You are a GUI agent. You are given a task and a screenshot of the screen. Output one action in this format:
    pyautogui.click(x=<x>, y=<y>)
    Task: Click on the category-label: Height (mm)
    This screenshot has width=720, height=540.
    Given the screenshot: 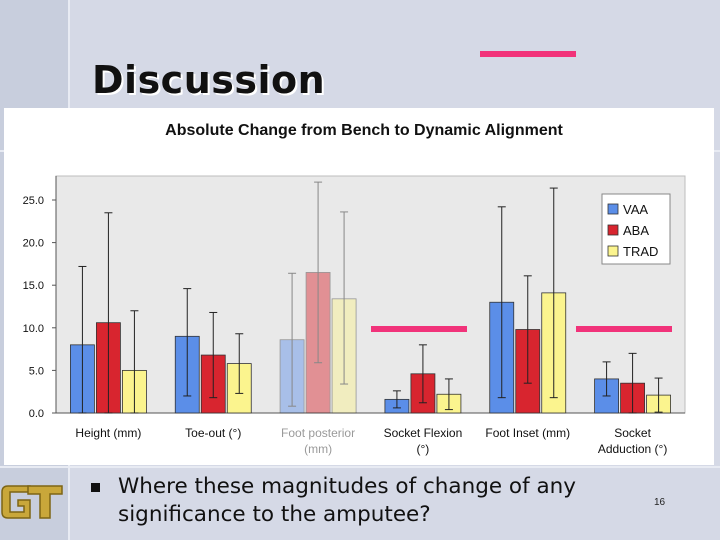 What is the action you would take?
    pyautogui.click(x=108, y=433)
    